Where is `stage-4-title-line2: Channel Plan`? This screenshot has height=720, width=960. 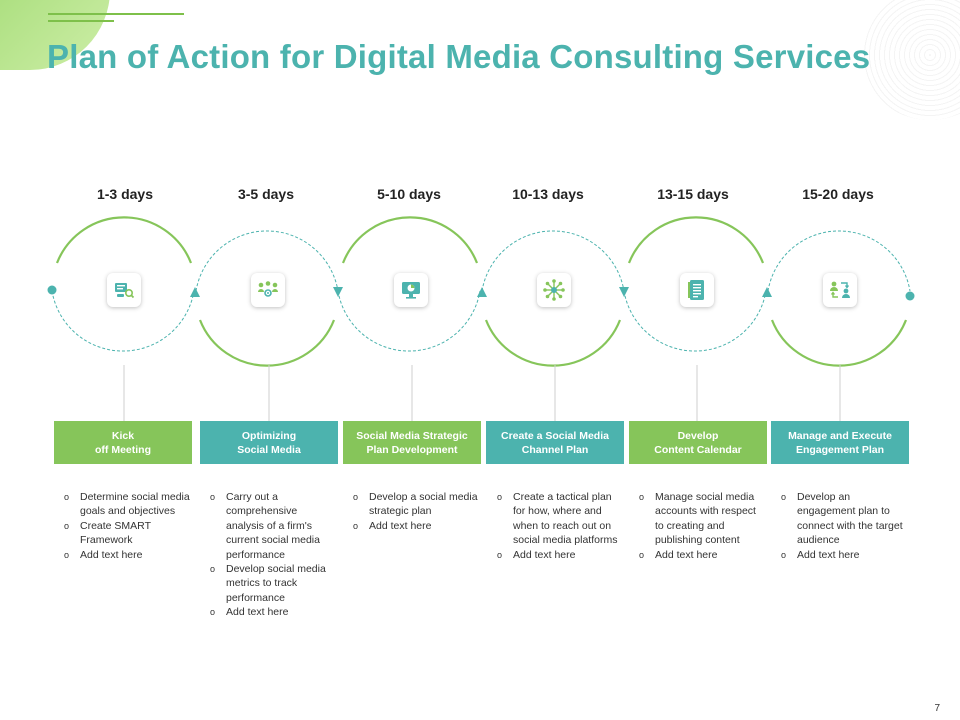 stage-4-title-line2: Channel Plan is located at coordinates (555, 449).